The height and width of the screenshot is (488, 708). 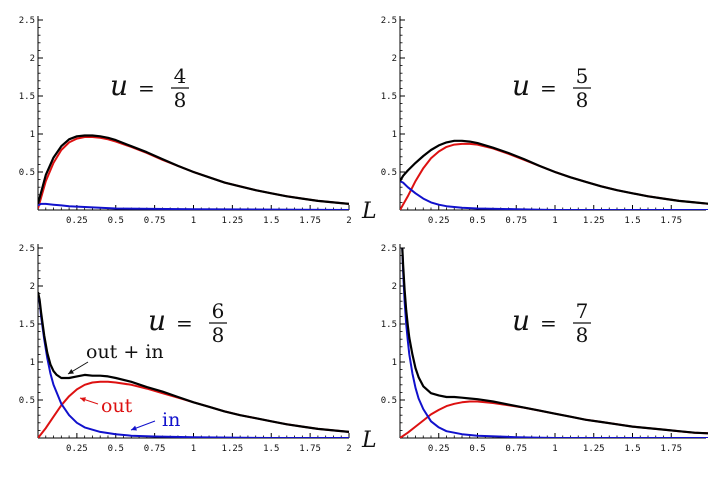 I want to click on annotations: out + in out in, so click(x=123, y=386).